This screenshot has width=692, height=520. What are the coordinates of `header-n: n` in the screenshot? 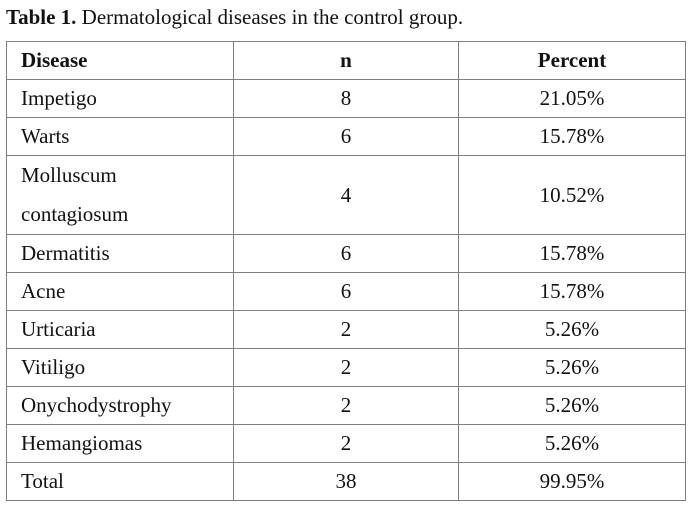 It's located at (346, 60).